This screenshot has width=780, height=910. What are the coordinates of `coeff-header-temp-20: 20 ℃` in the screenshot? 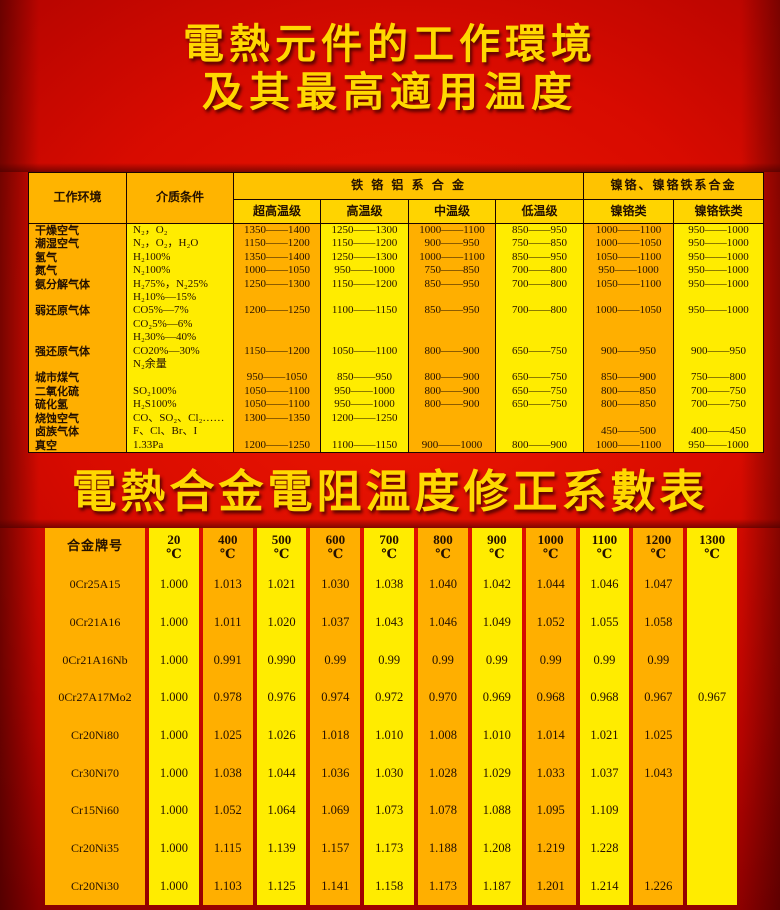 It's located at (174, 547).